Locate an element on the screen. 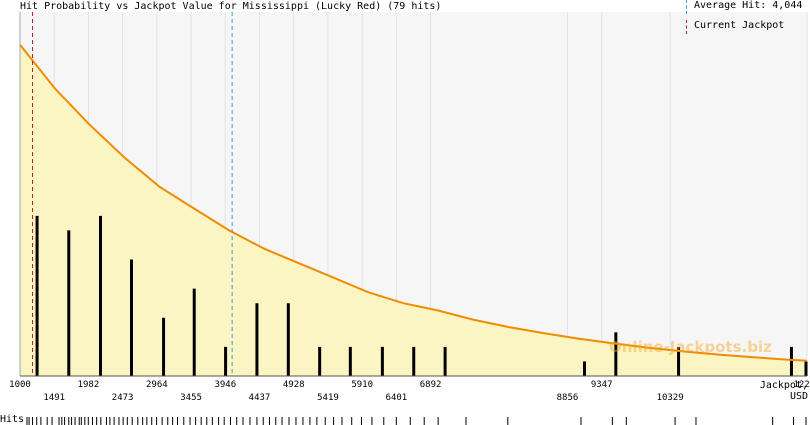 Image resolution: width=810 pixels, height=425 pixels. x-tick-label-lower-2: 3455 is located at coordinates (191, 398).